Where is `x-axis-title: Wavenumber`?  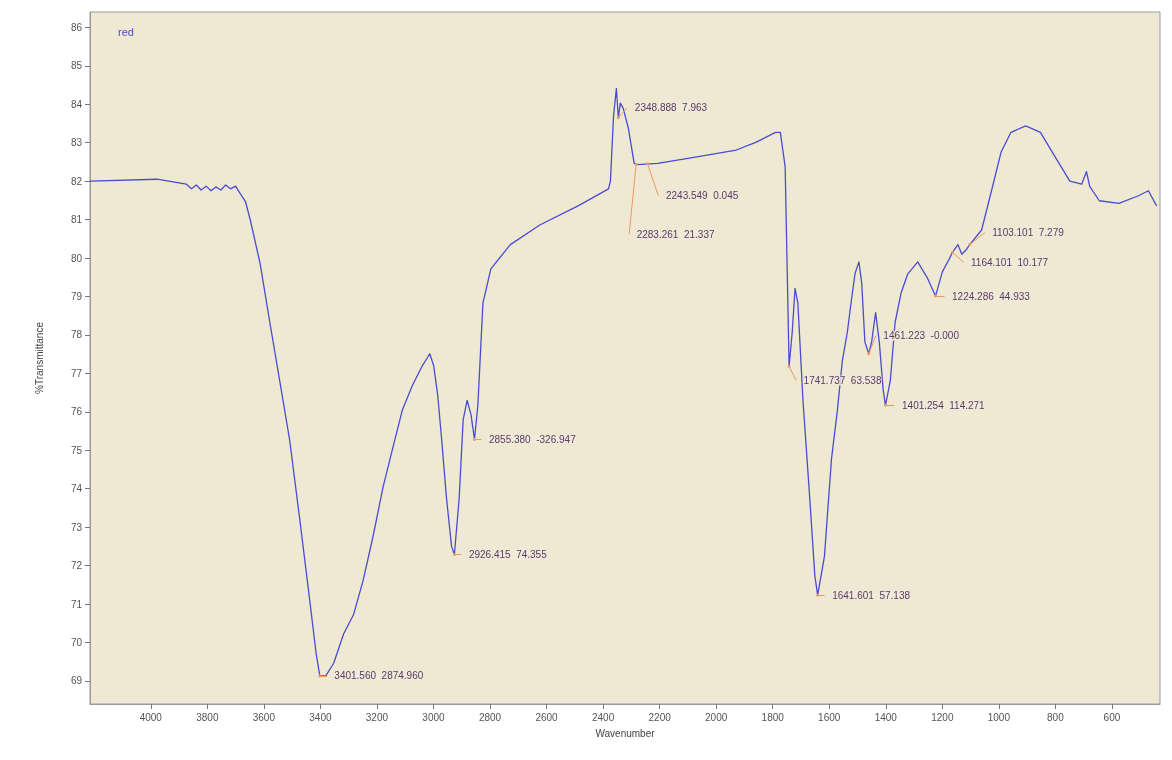
x-axis-title: Wavenumber is located at coordinates (625, 733).